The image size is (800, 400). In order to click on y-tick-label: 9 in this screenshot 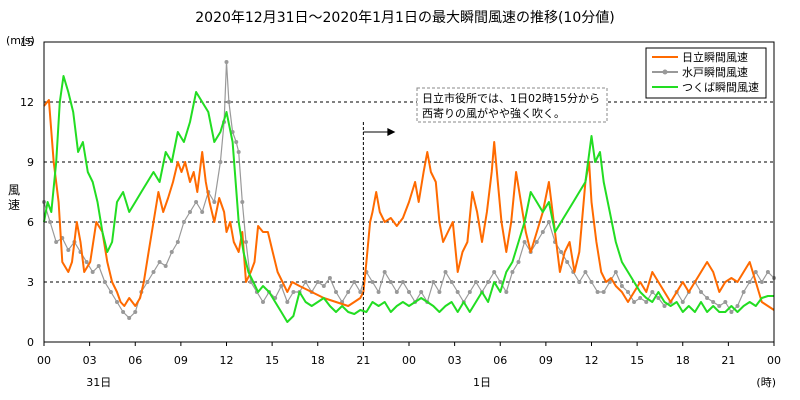, I will do `click(30, 162)`.